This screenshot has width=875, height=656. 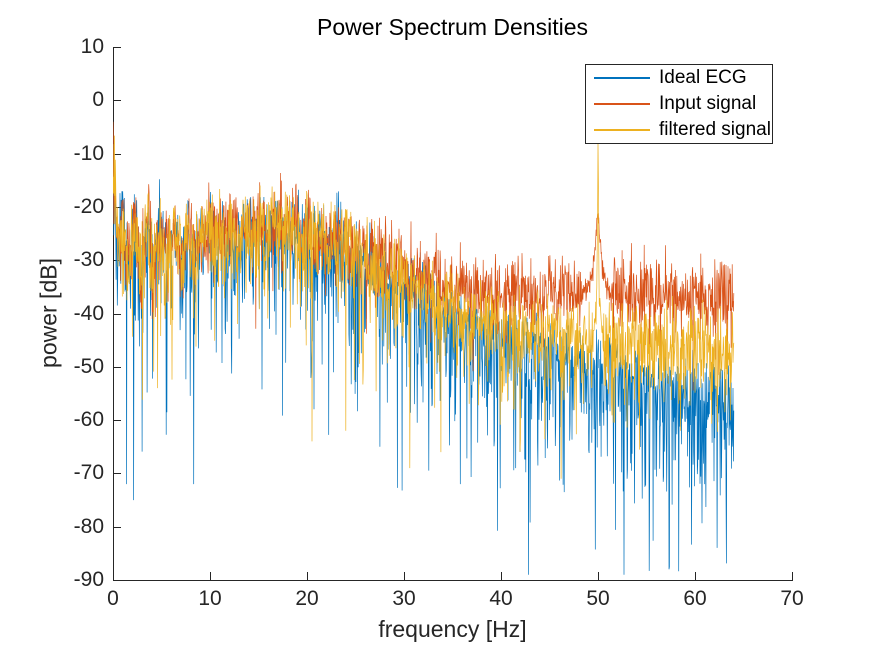 I want to click on x-tick-label: 70, so click(x=792, y=598).